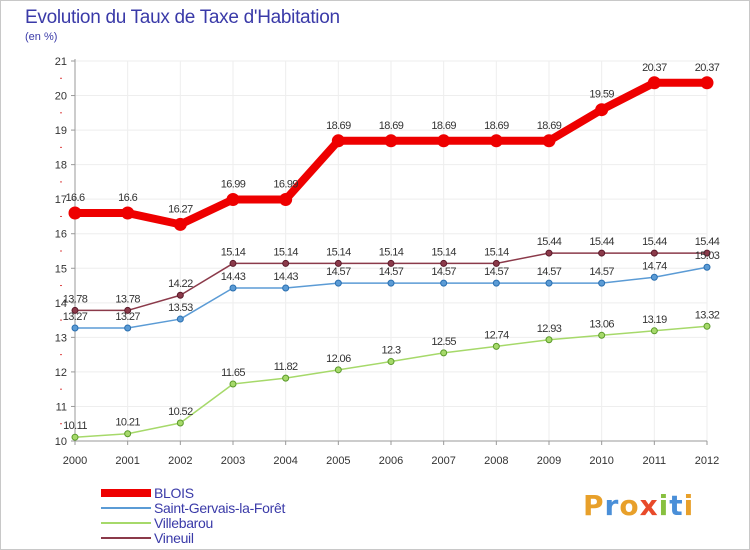 The image size is (750, 550). What do you see at coordinates (180, 461) in the screenshot?
I see `x-tick-label: 2002` at bounding box center [180, 461].